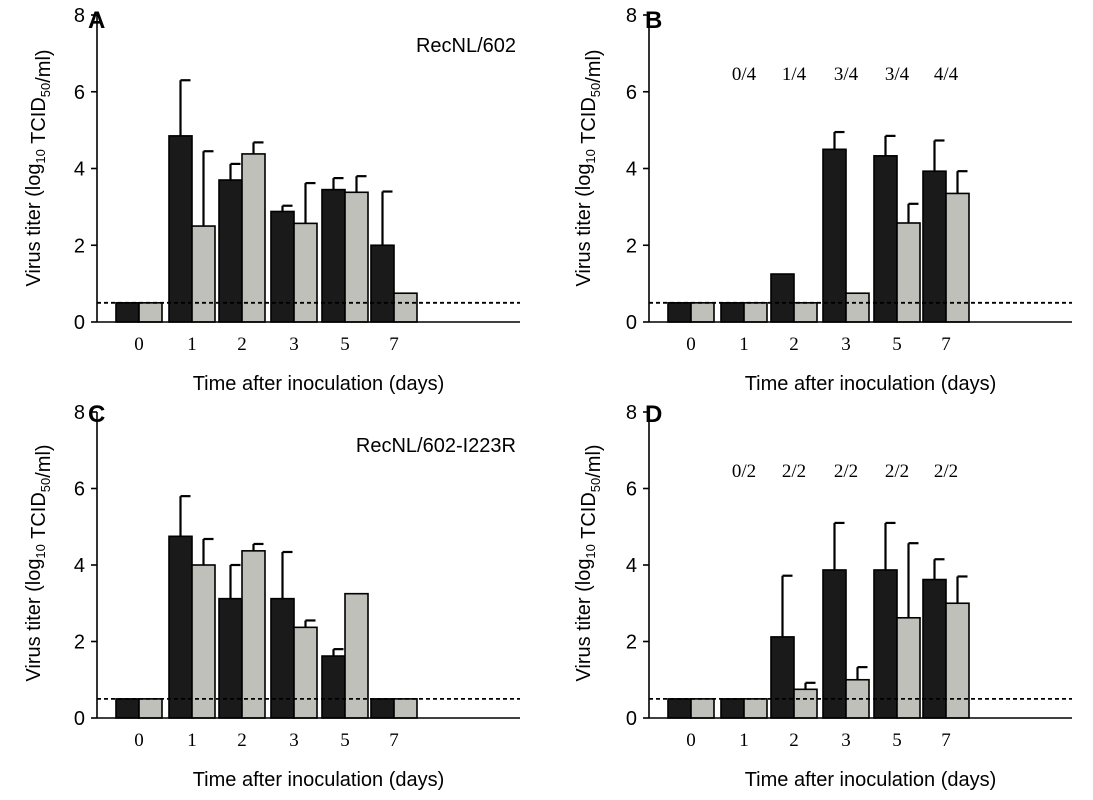 The width and height of the screenshot is (1093, 800). Describe the element at coordinates (653, 414) in the screenshot. I see `panel-letter: D` at that location.